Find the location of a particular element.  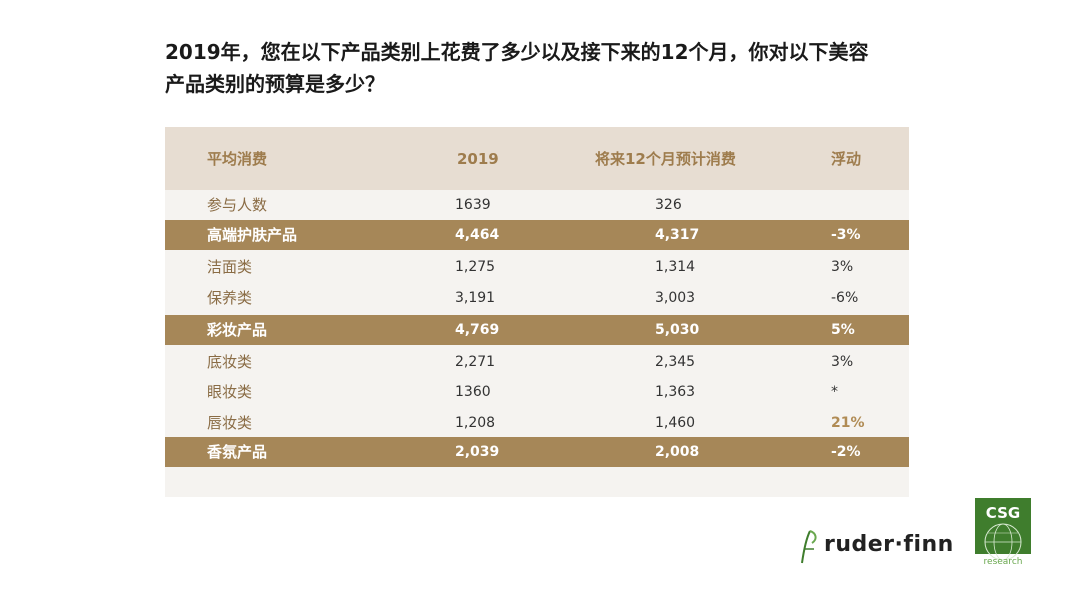

csg-research-text: research is located at coordinates (1003, 561).